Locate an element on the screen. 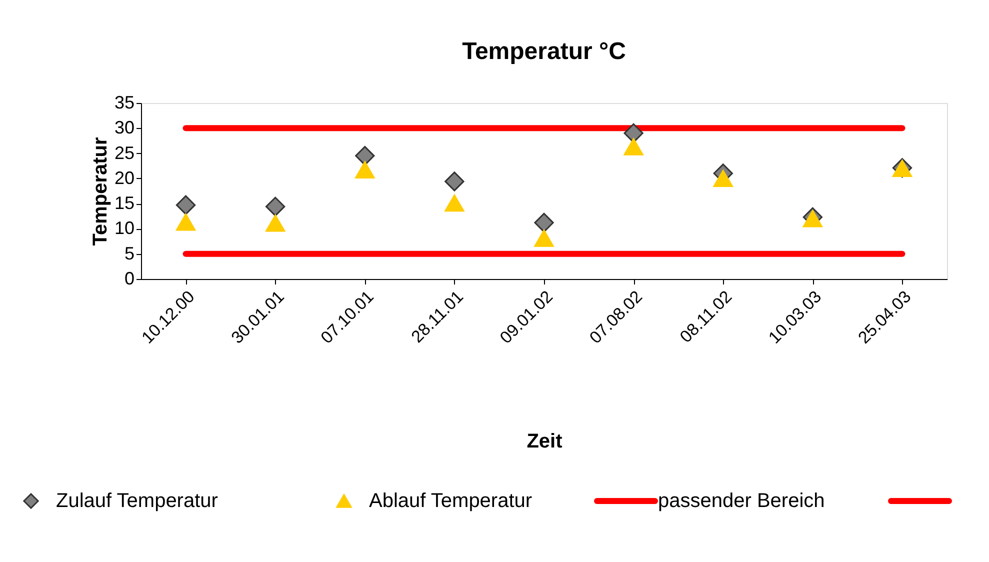  y-tick-label: 20 is located at coordinates (124, 178).